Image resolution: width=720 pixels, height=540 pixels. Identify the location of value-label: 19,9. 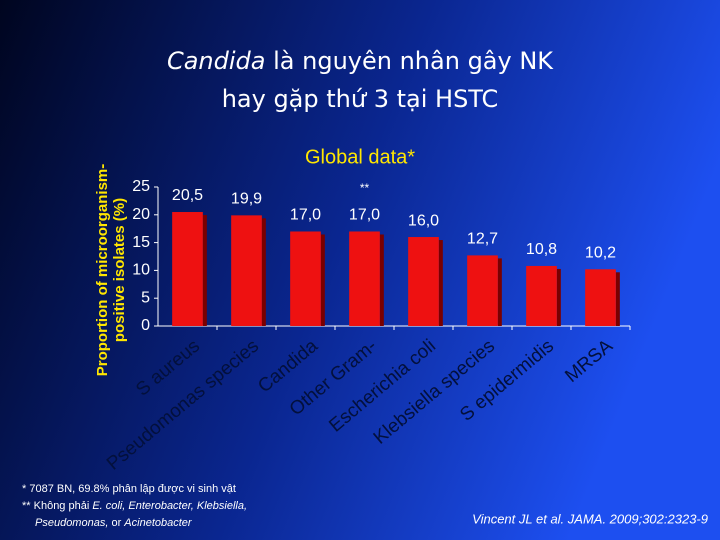
(246, 199).